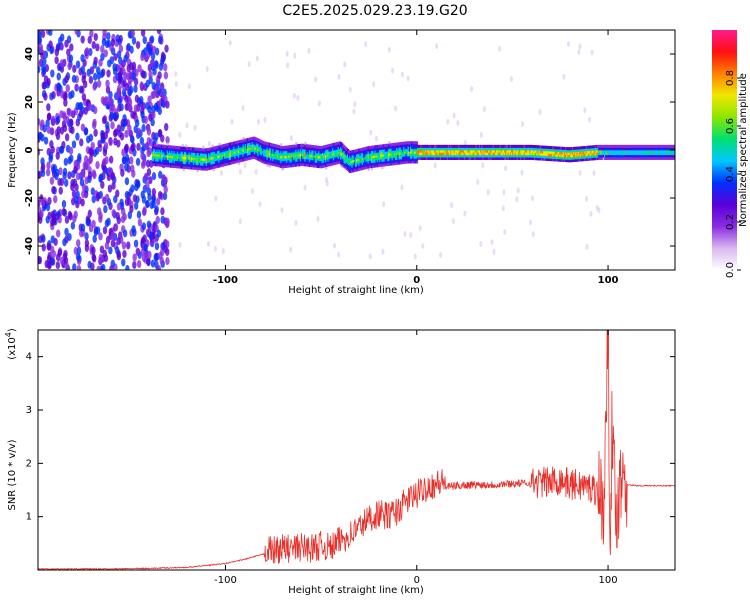  Describe the element at coordinates (356, 290) in the screenshot. I see `spectrogram-xlabel: Height of straight line (km)` at that location.